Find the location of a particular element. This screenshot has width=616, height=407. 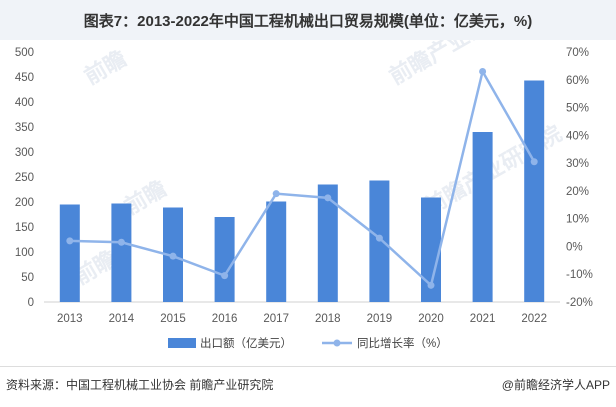

divider is located at coordinates (308, 366).